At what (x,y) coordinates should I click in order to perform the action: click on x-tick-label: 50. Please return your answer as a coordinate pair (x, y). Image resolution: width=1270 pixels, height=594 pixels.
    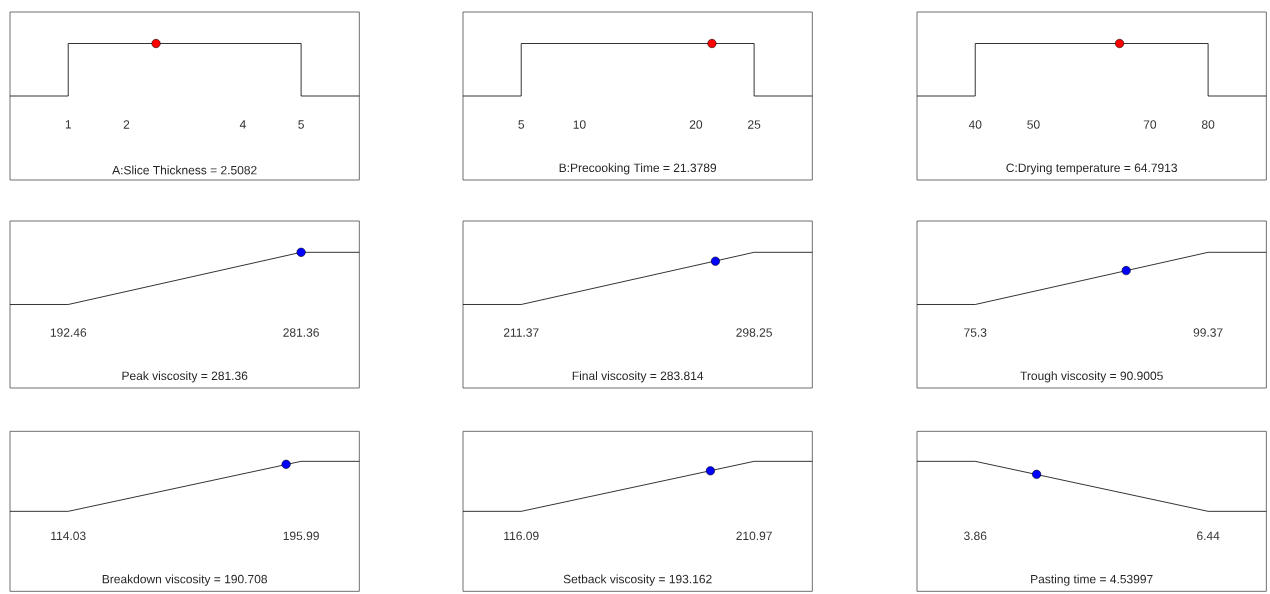
    Looking at the image, I should click on (1033, 124).